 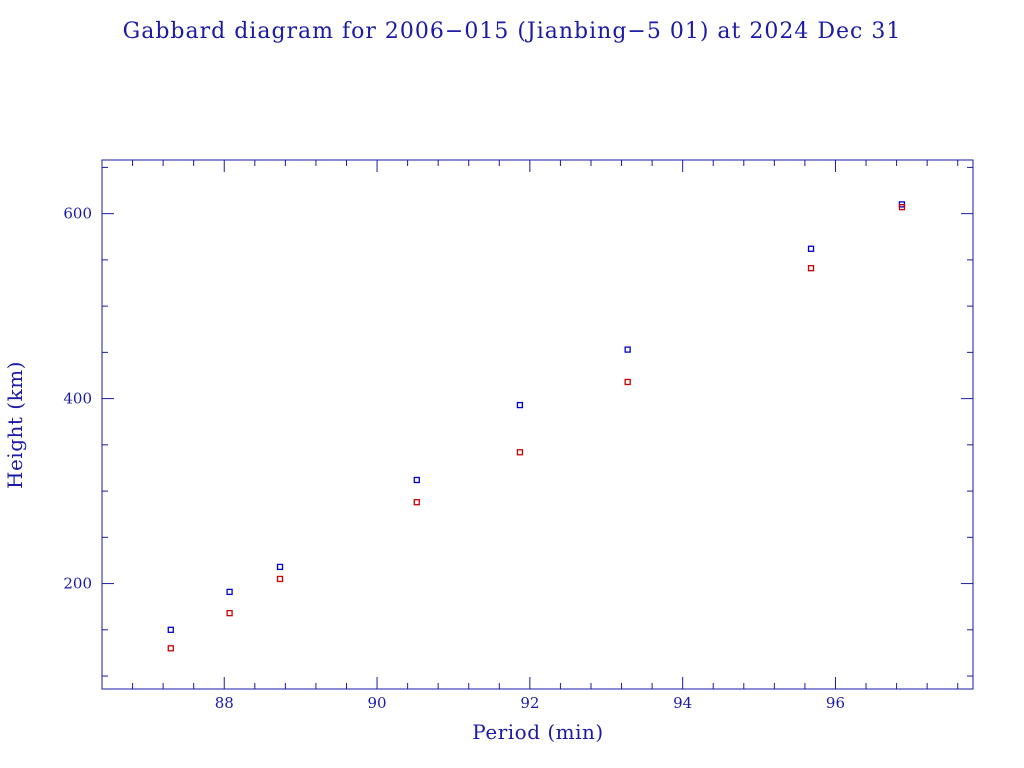 I want to click on x-tick-label: 92, so click(x=529, y=703).